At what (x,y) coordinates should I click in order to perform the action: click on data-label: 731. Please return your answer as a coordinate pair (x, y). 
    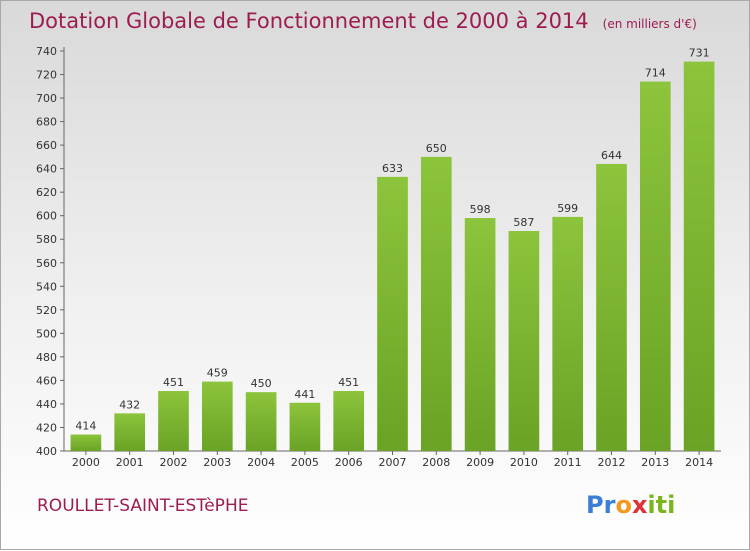
    Looking at the image, I should click on (699, 53).